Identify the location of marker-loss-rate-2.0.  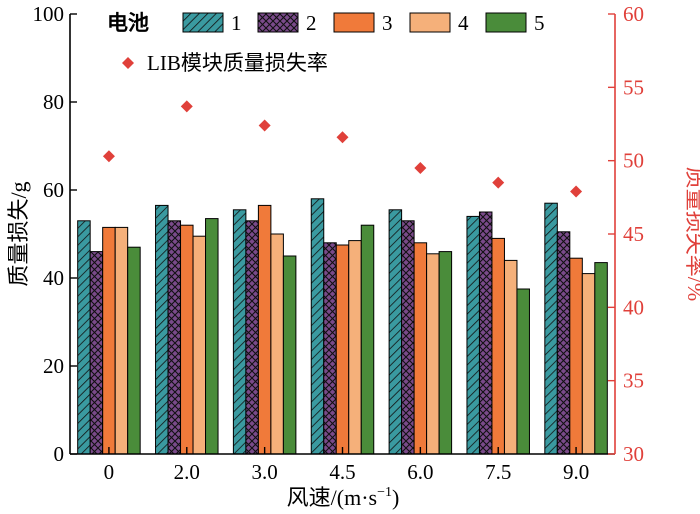
(186, 106).